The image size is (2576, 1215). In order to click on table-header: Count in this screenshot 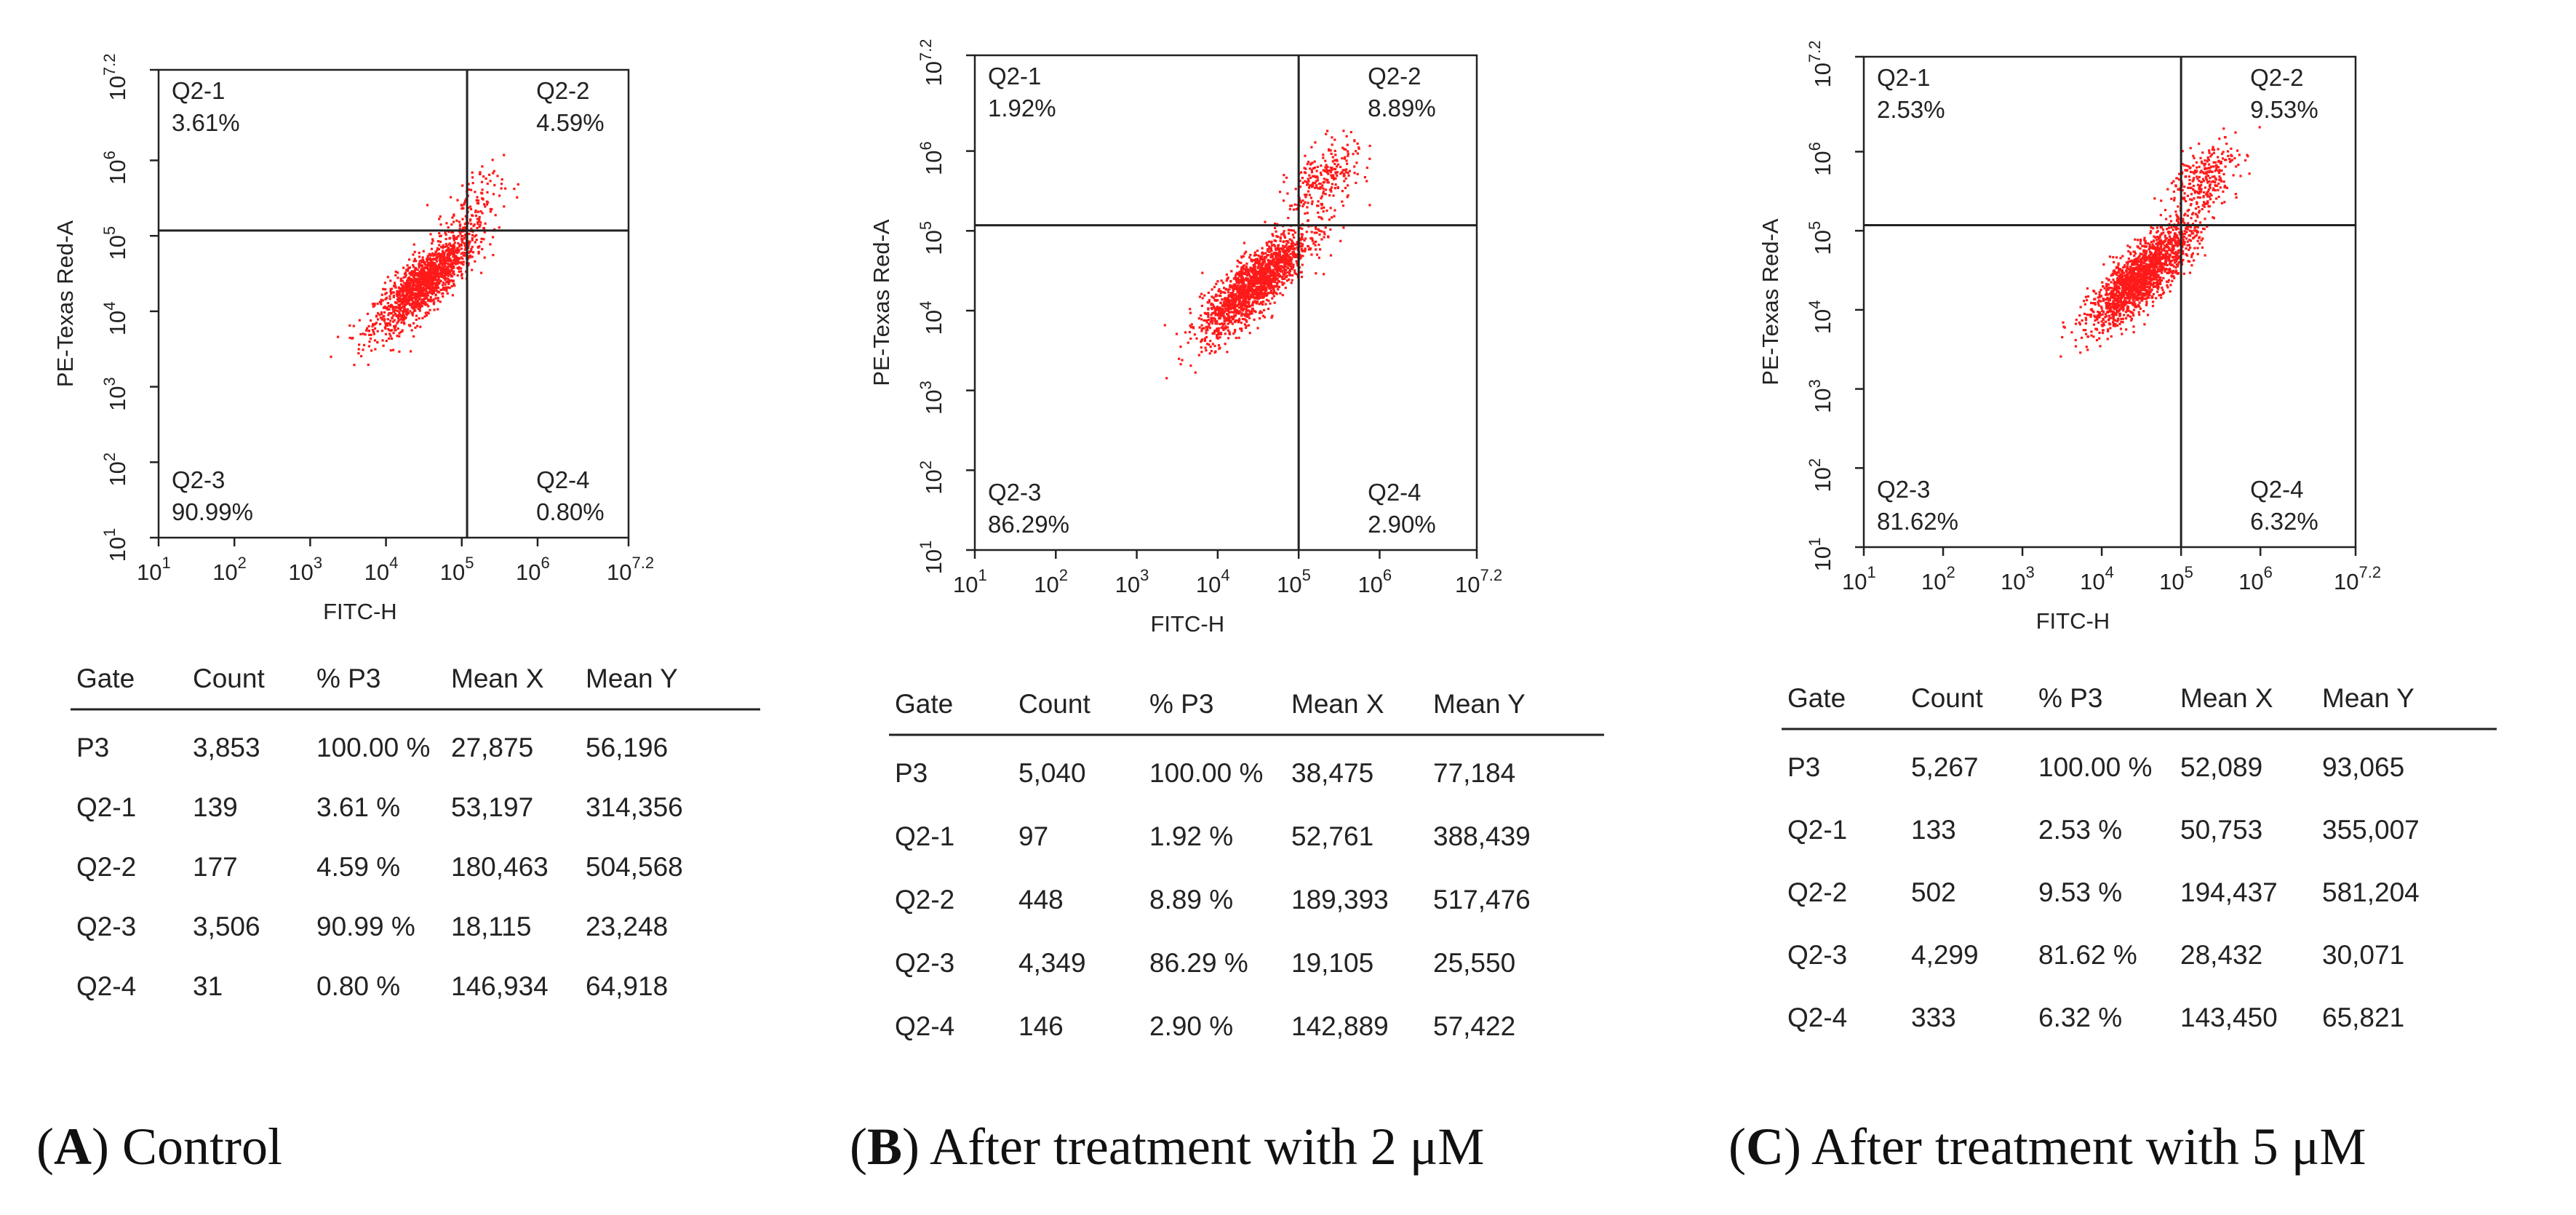, I will do `click(1054, 704)`.